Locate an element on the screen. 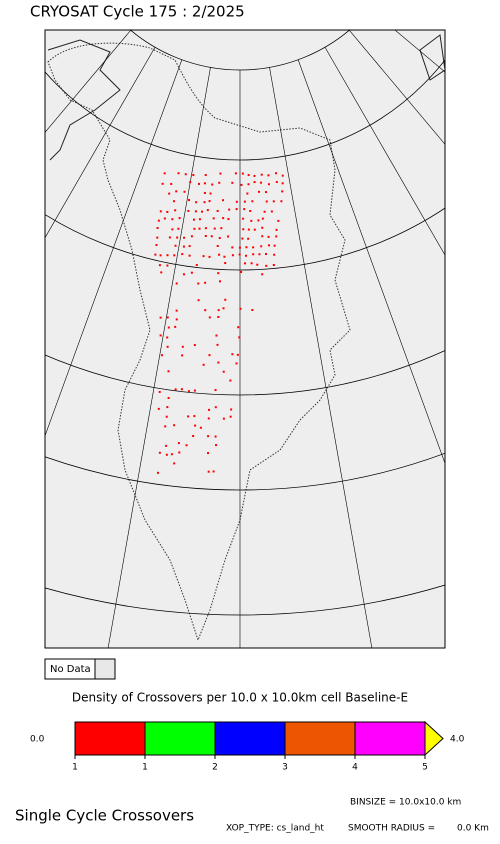 This screenshot has width=500, height=844. footer-title: Single Cycle Crossovers is located at coordinates (104, 816).